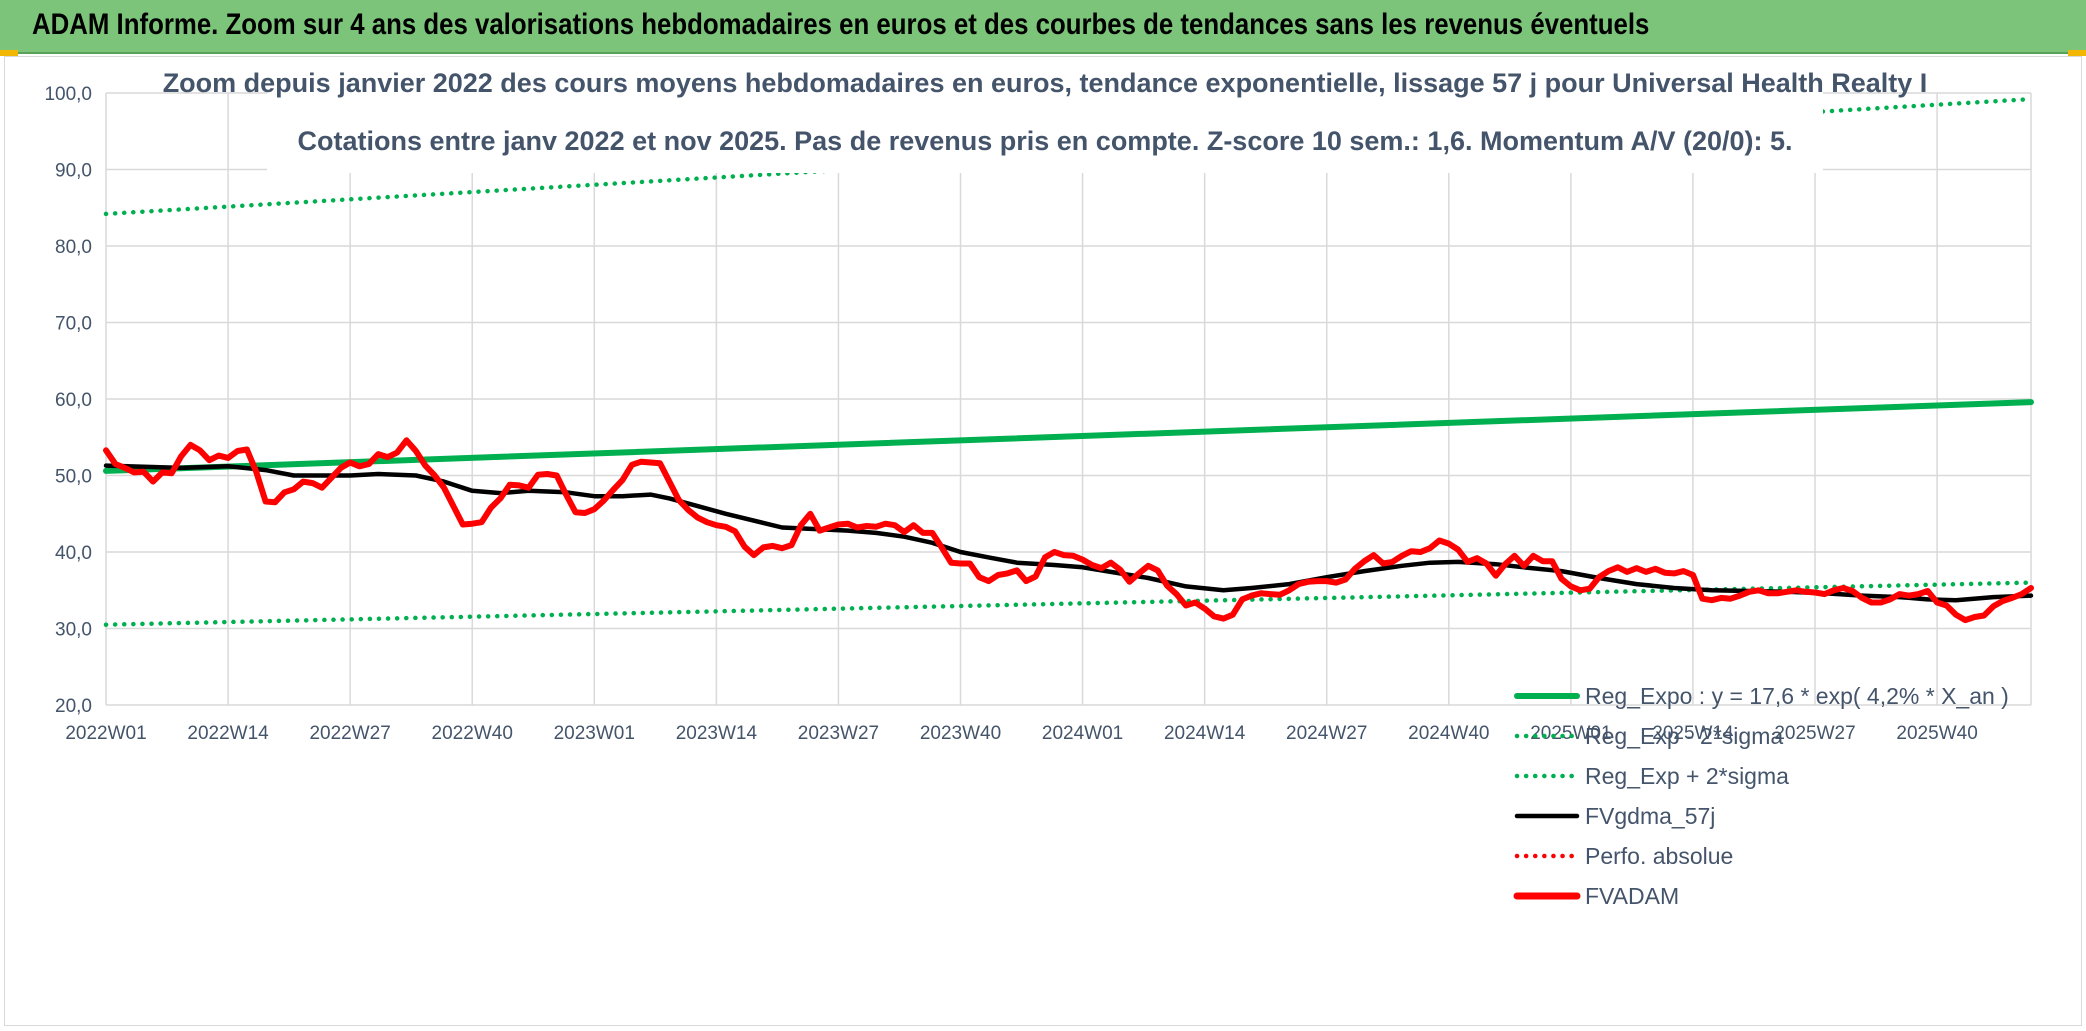  What do you see at coordinates (73, 247) in the screenshot?
I see `y-tick-label: 80,0` at bounding box center [73, 247].